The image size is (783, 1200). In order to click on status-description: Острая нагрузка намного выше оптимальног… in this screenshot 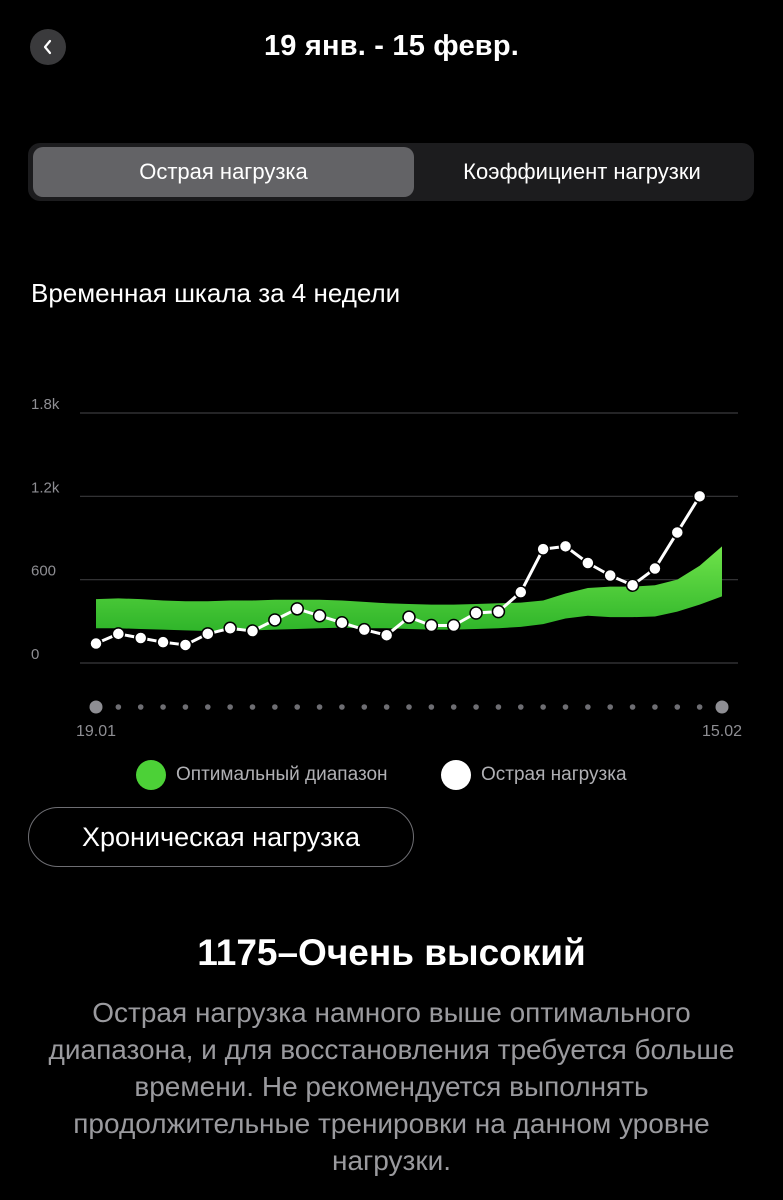, I will do `click(391, 1086)`.